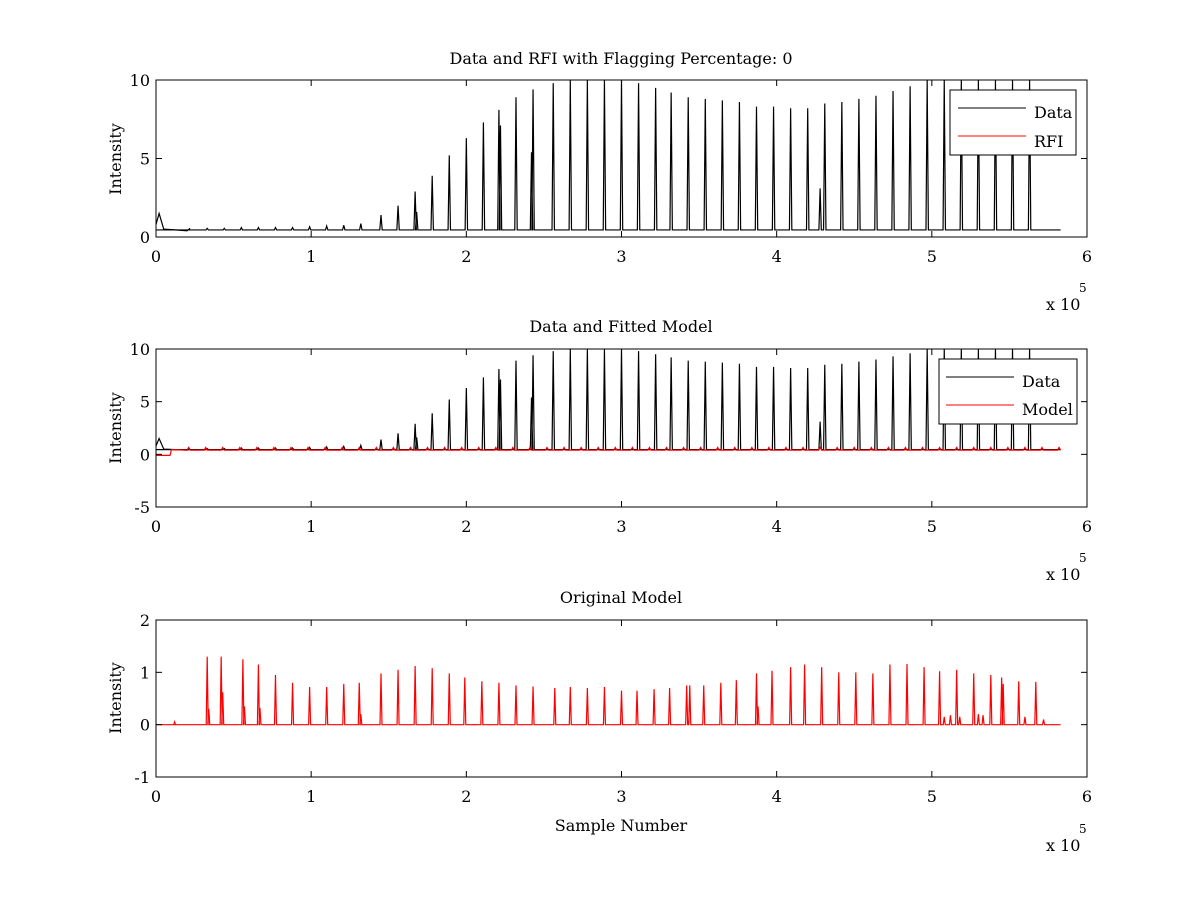 Image resolution: width=1200 pixels, height=900 pixels. Describe the element at coordinates (621, 597) in the screenshot. I see `panel-title: Original Model` at that location.